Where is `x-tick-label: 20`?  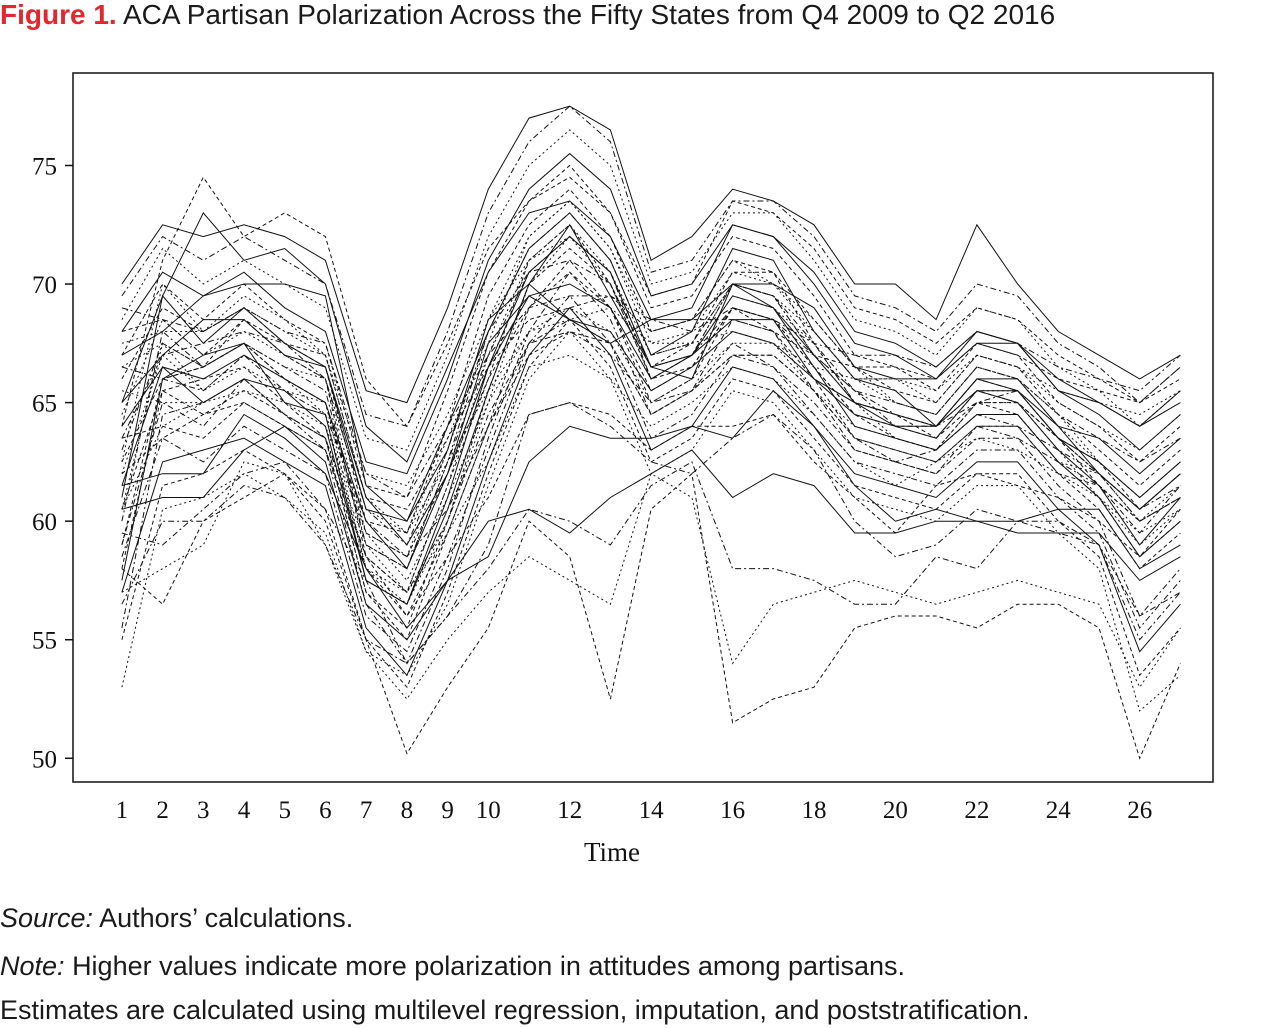 x-tick-label: 20 is located at coordinates (895, 810).